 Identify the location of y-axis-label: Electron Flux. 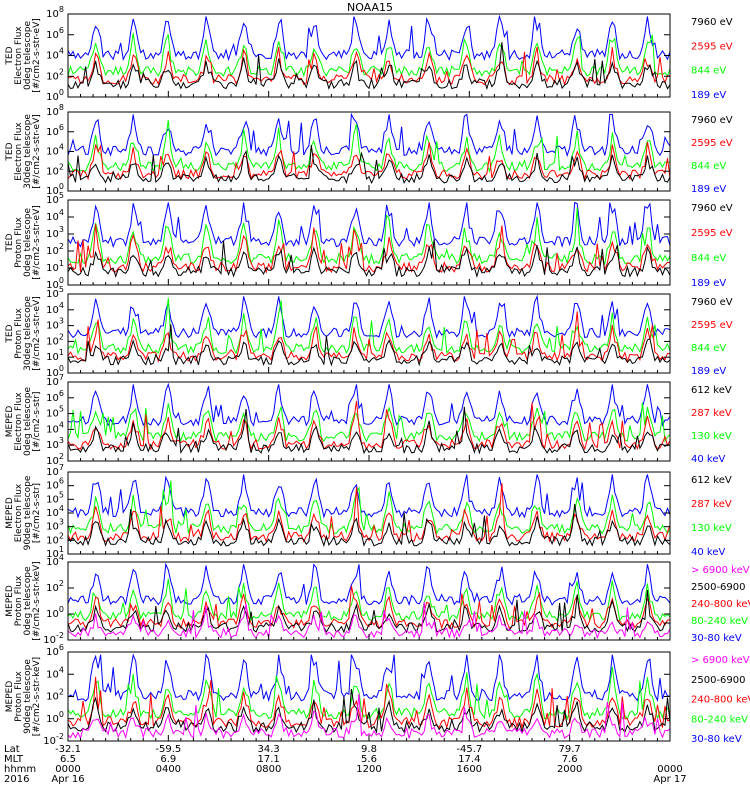
(19, 55).